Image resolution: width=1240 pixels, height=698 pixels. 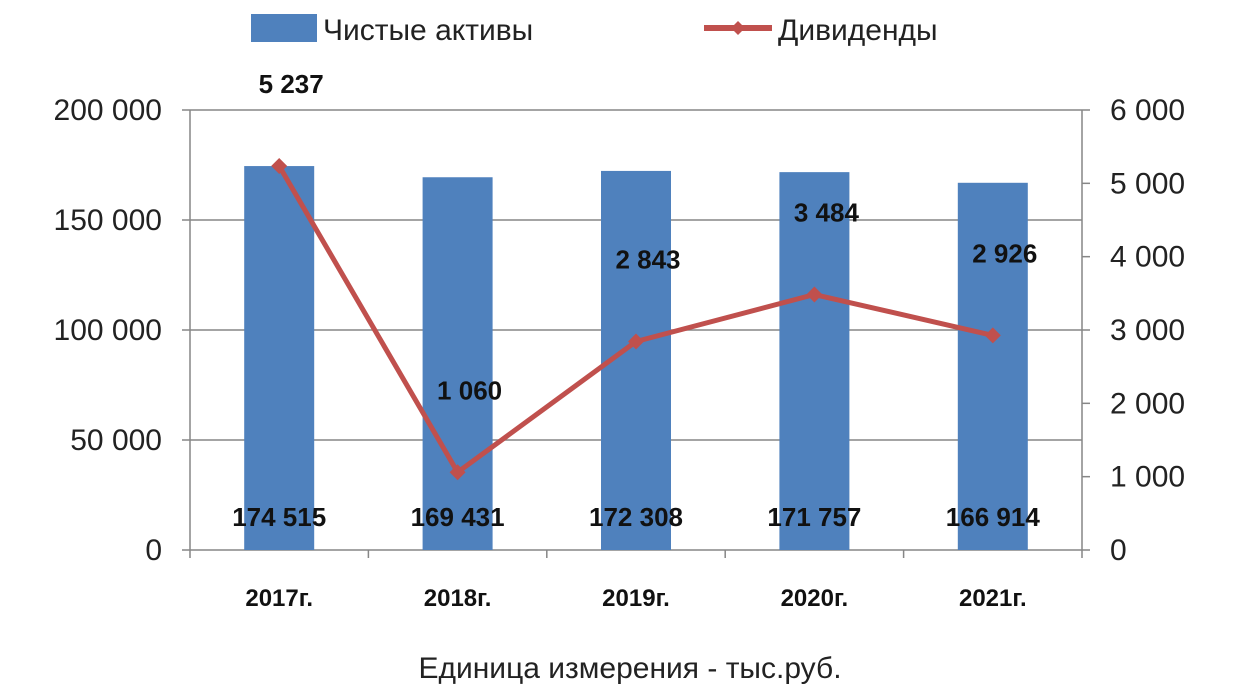 What do you see at coordinates (1004, 253) in the screenshot?
I see `point-label-dividends: 2 926` at bounding box center [1004, 253].